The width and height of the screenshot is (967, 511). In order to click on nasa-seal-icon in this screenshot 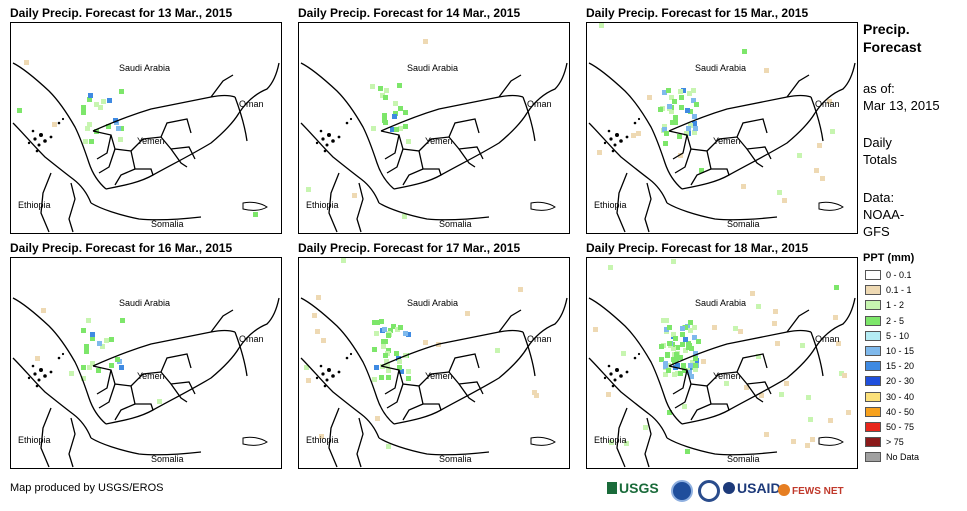, I will do `click(709, 491)`.